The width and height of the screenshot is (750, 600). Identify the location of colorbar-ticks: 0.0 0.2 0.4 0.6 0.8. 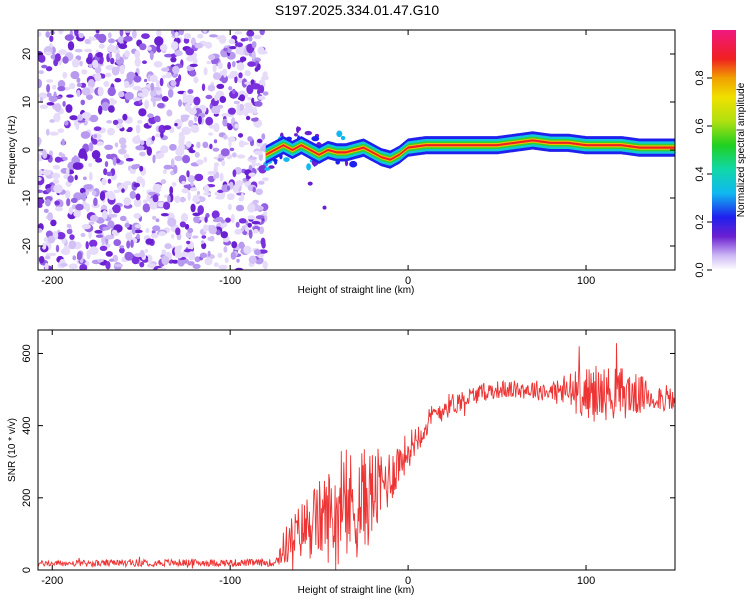
(703, 174).